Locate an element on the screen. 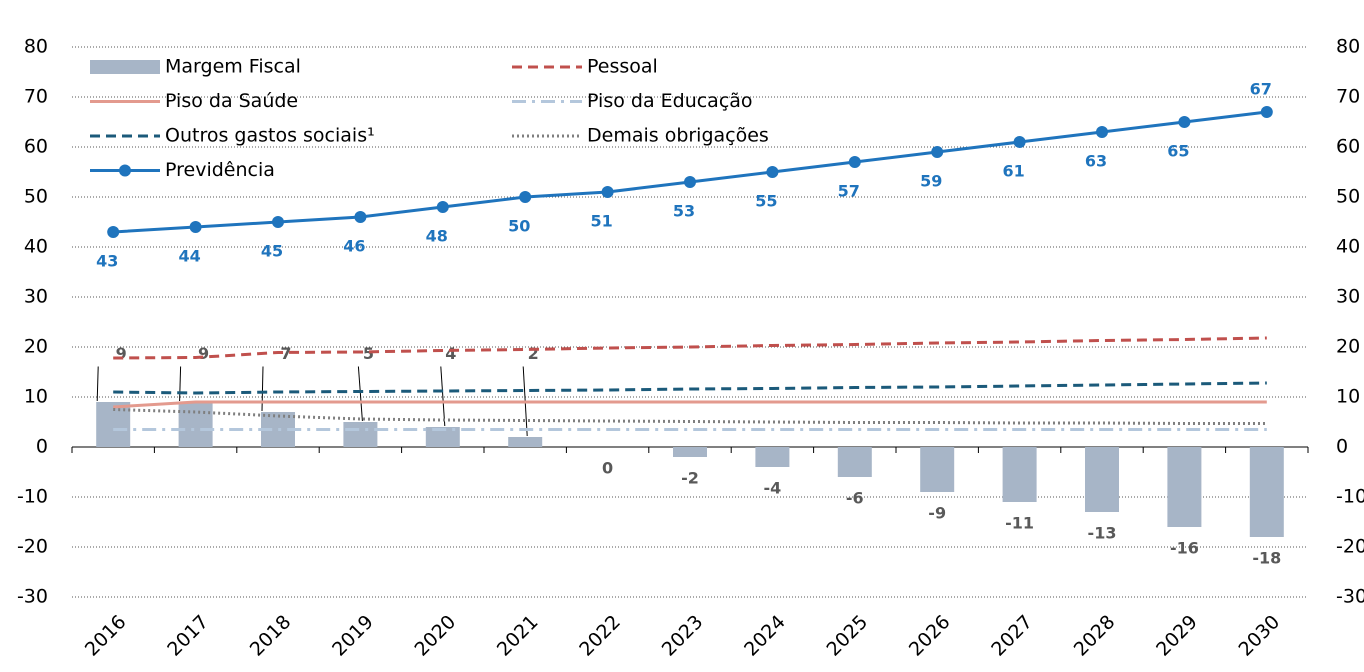 The height and width of the screenshot is (672, 1364). data-label: -13 is located at coordinates (1102, 533).